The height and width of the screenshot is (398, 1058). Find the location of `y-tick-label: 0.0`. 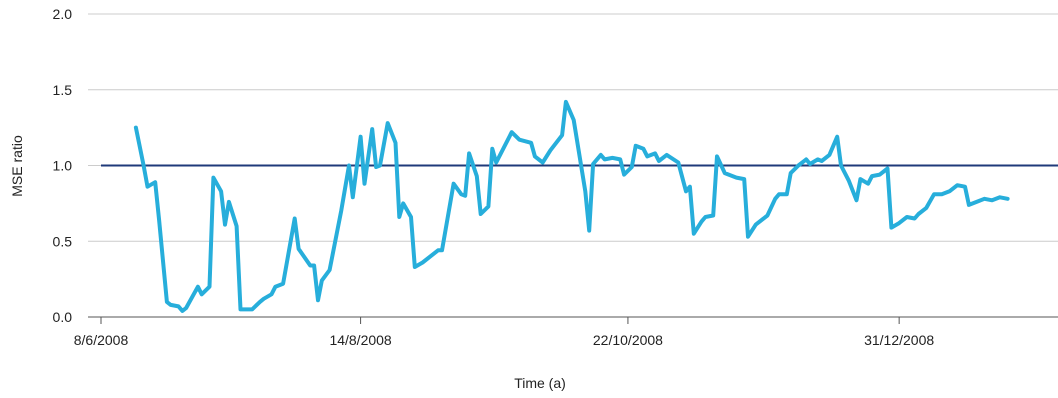

y-tick-label: 0.0 is located at coordinates (63, 317).